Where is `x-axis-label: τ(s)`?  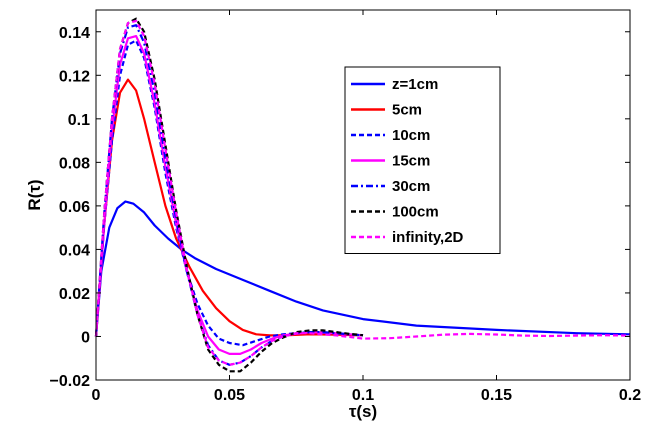
x-axis-label: τ(s) is located at coordinates (363, 411).